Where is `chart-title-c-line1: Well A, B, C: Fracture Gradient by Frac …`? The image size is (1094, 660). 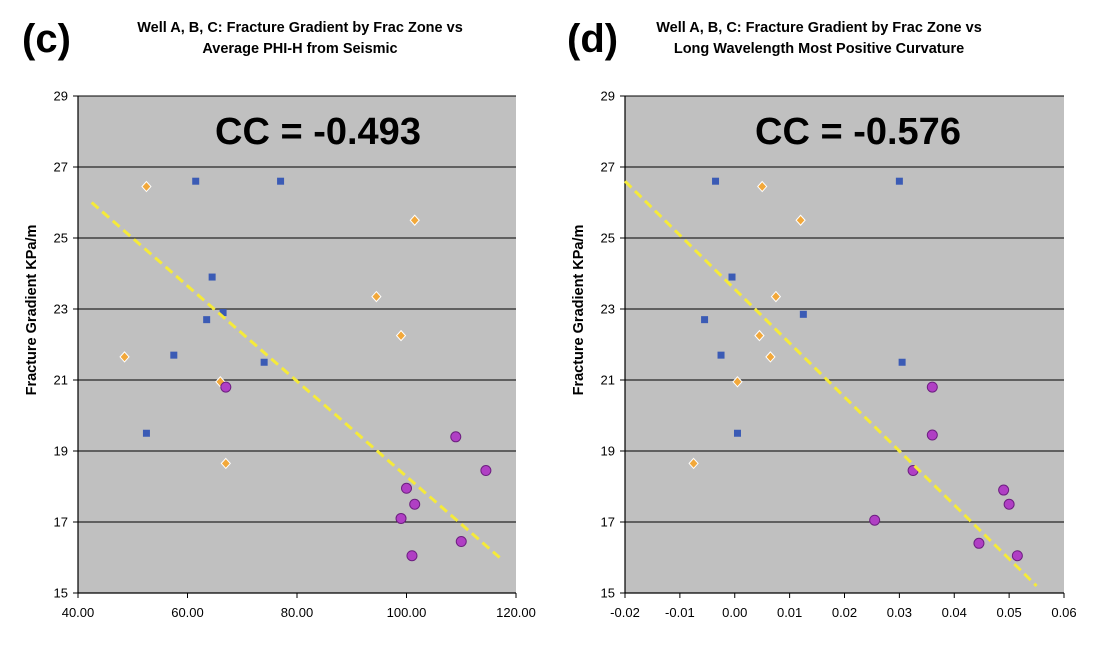
chart-title-c-line1: Well A, B, C: Fracture Gradient by Frac … is located at coordinates (300, 28).